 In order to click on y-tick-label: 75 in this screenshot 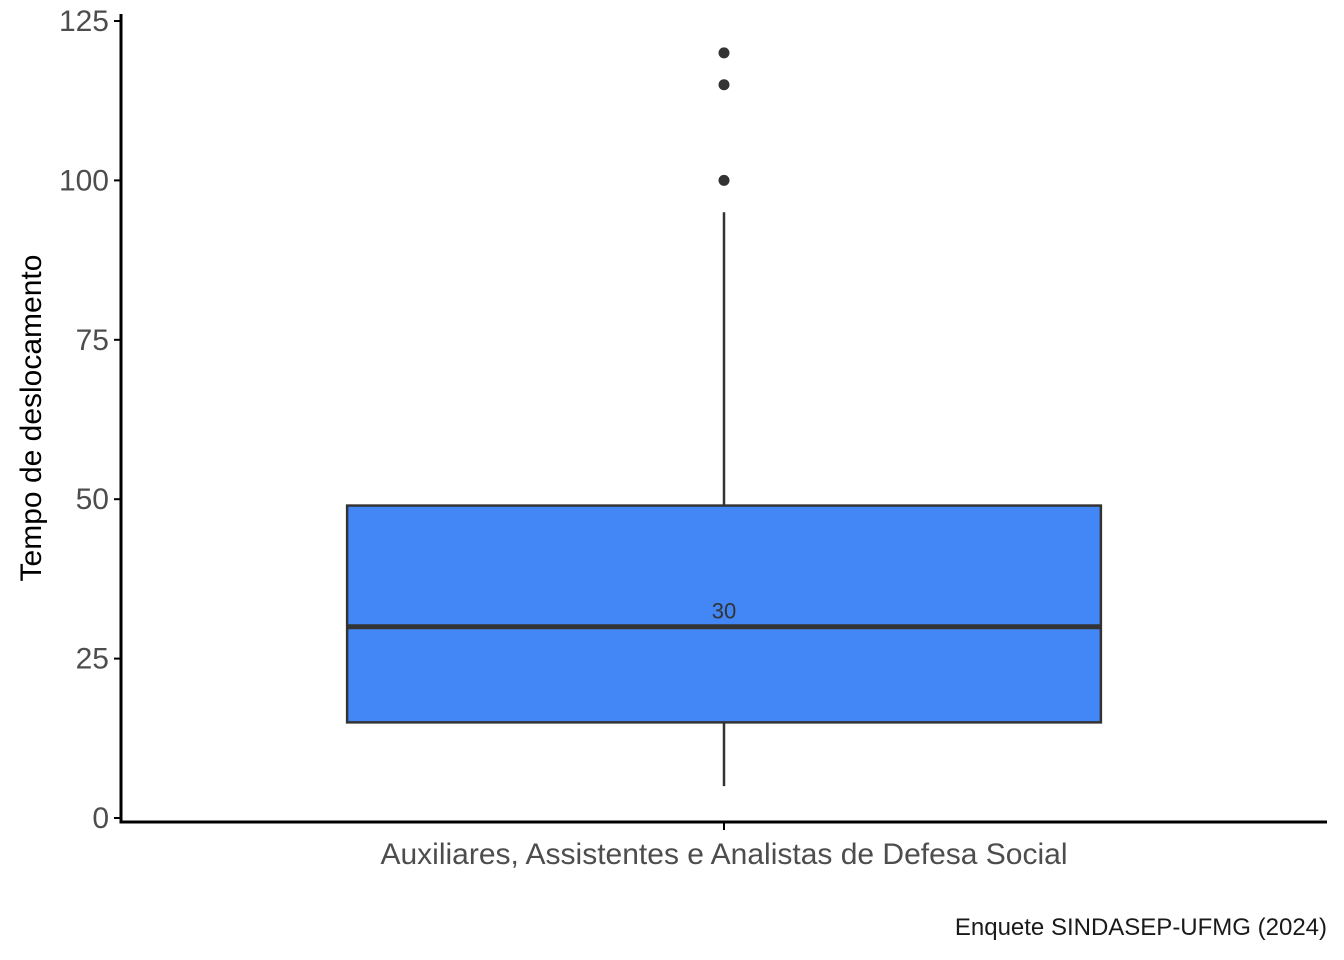, I will do `click(92, 340)`.